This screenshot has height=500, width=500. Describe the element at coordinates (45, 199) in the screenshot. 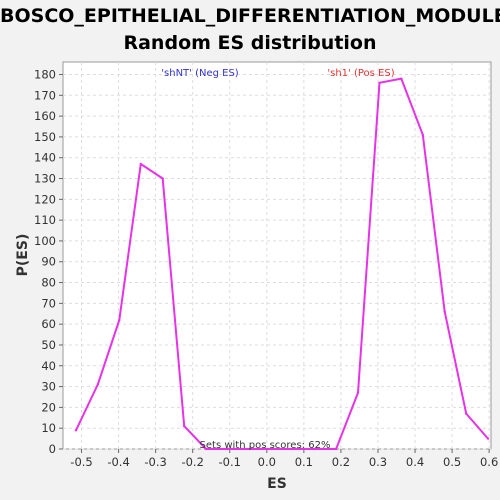

I see `y-tick-label: 120` at that location.